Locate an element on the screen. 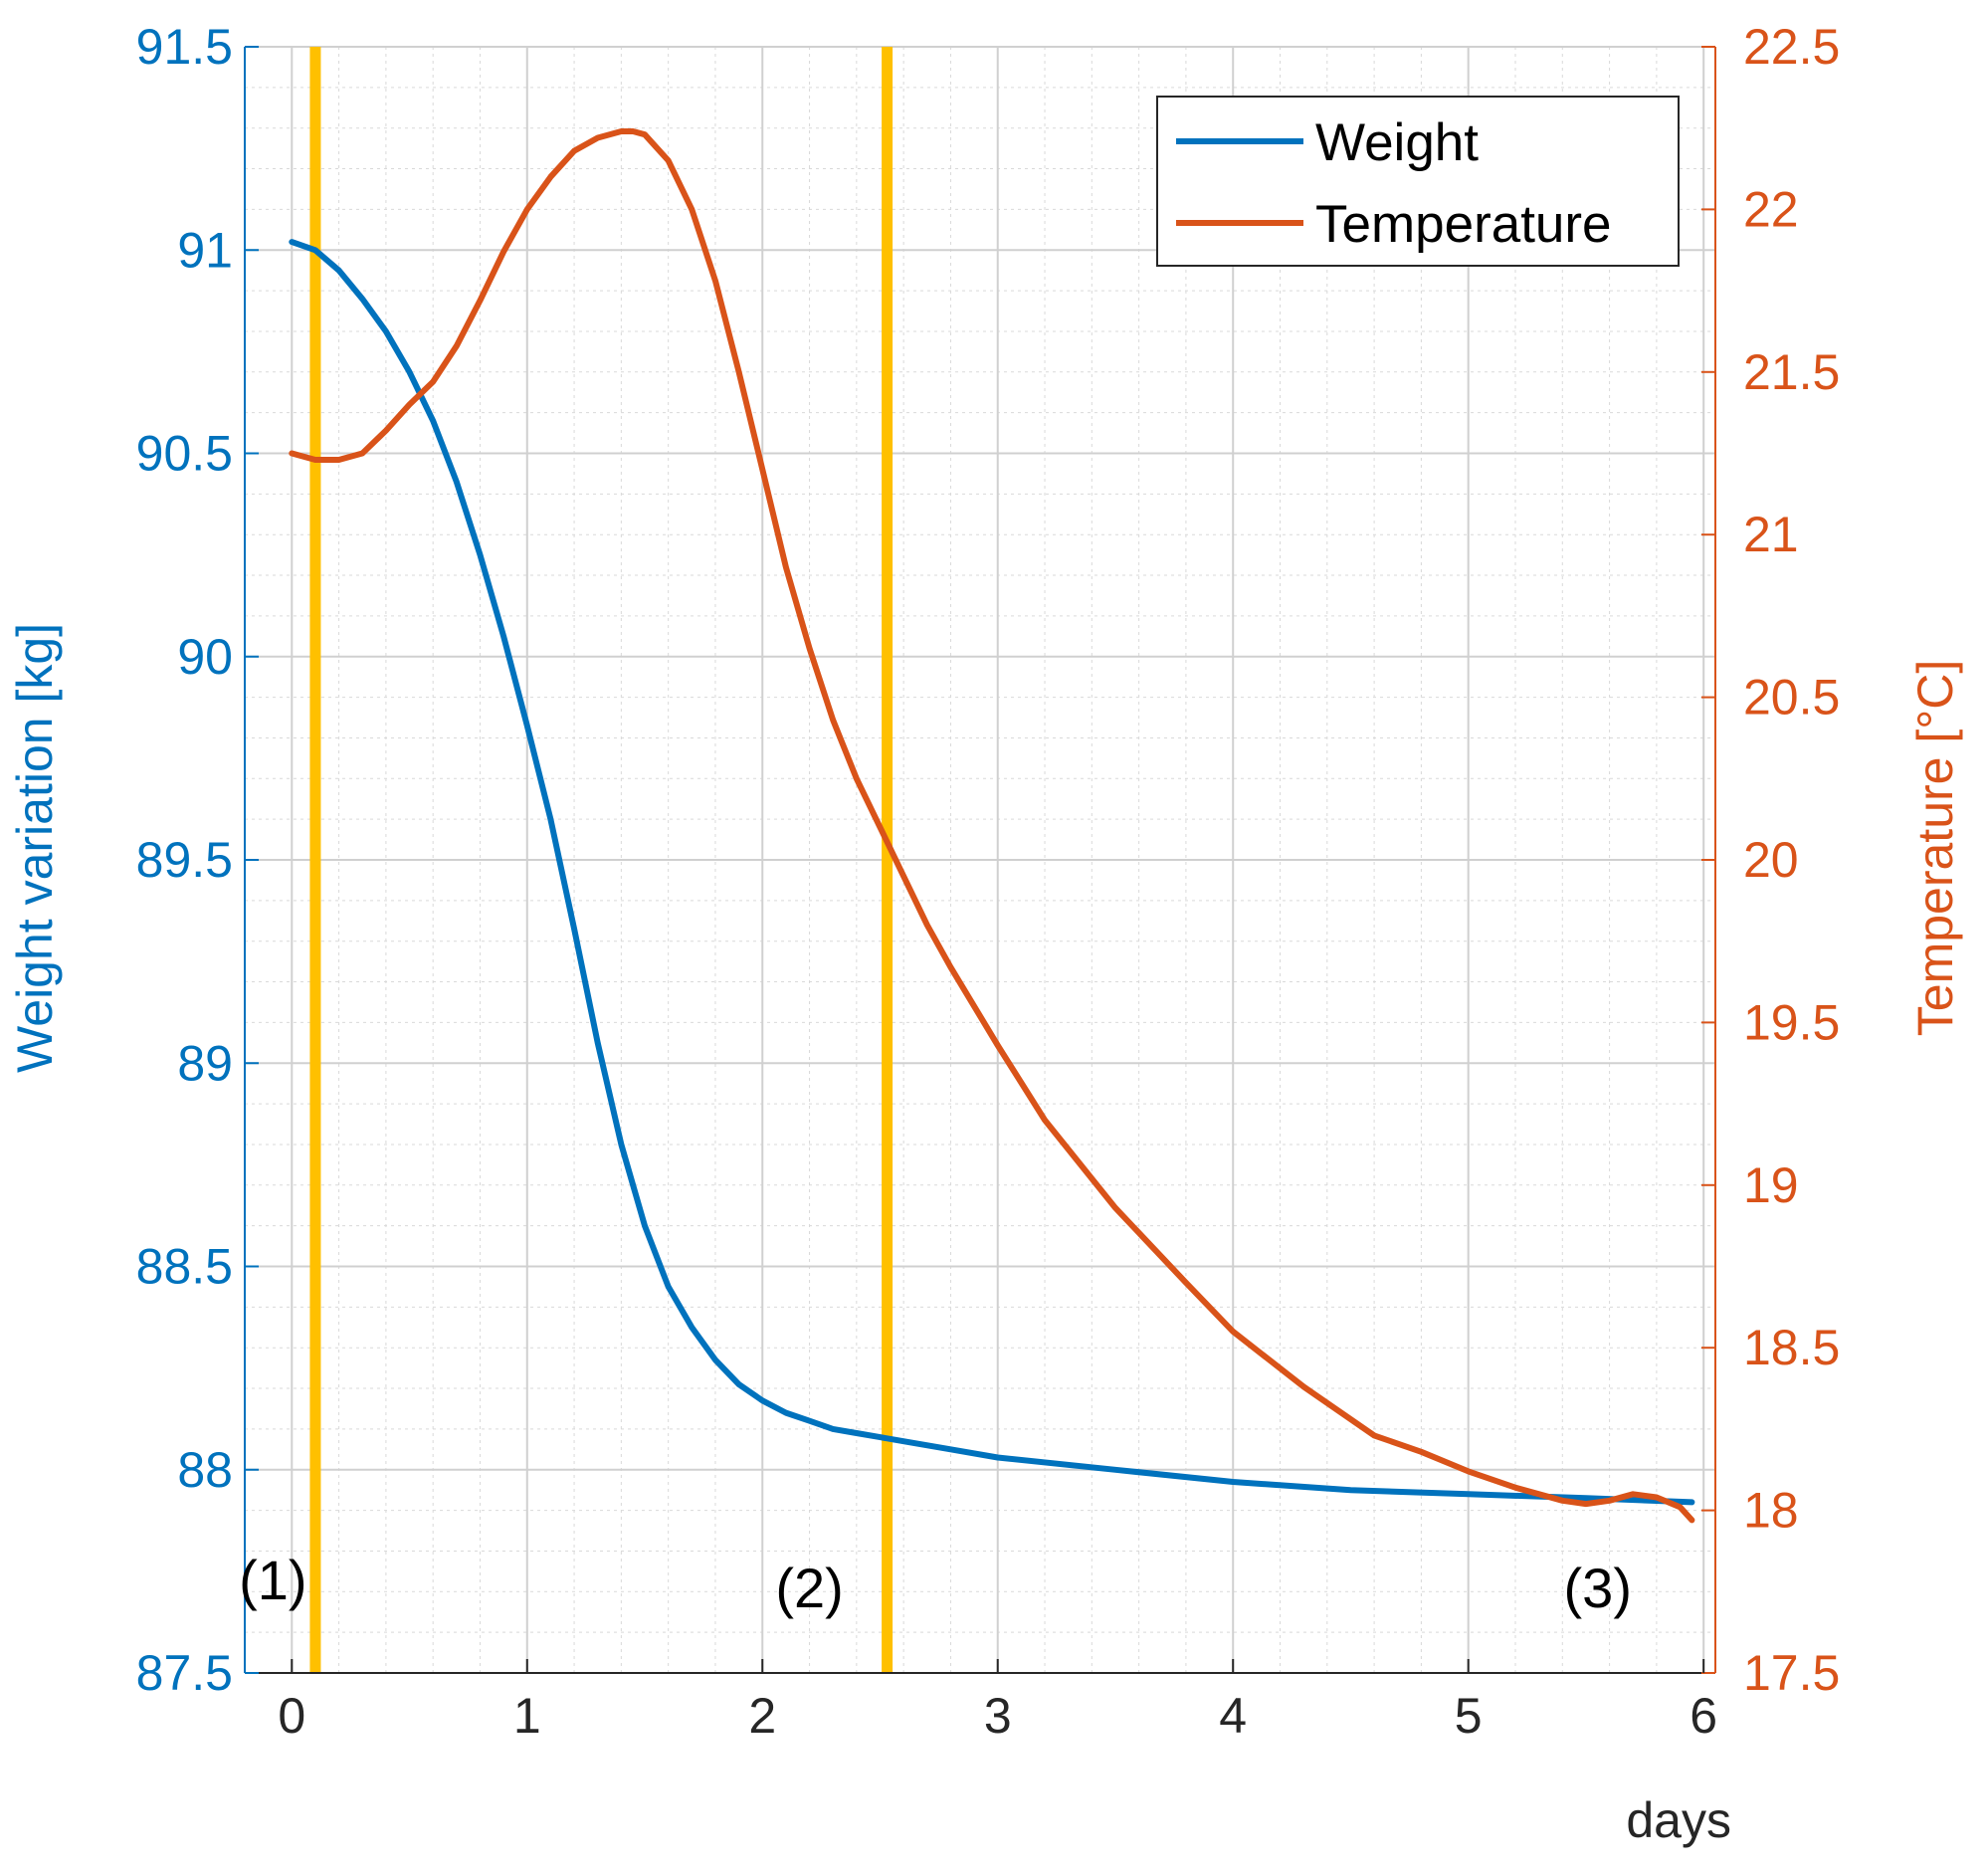 This screenshot has height=1876, width=1988. x-tick-label: 2 is located at coordinates (762, 1716).